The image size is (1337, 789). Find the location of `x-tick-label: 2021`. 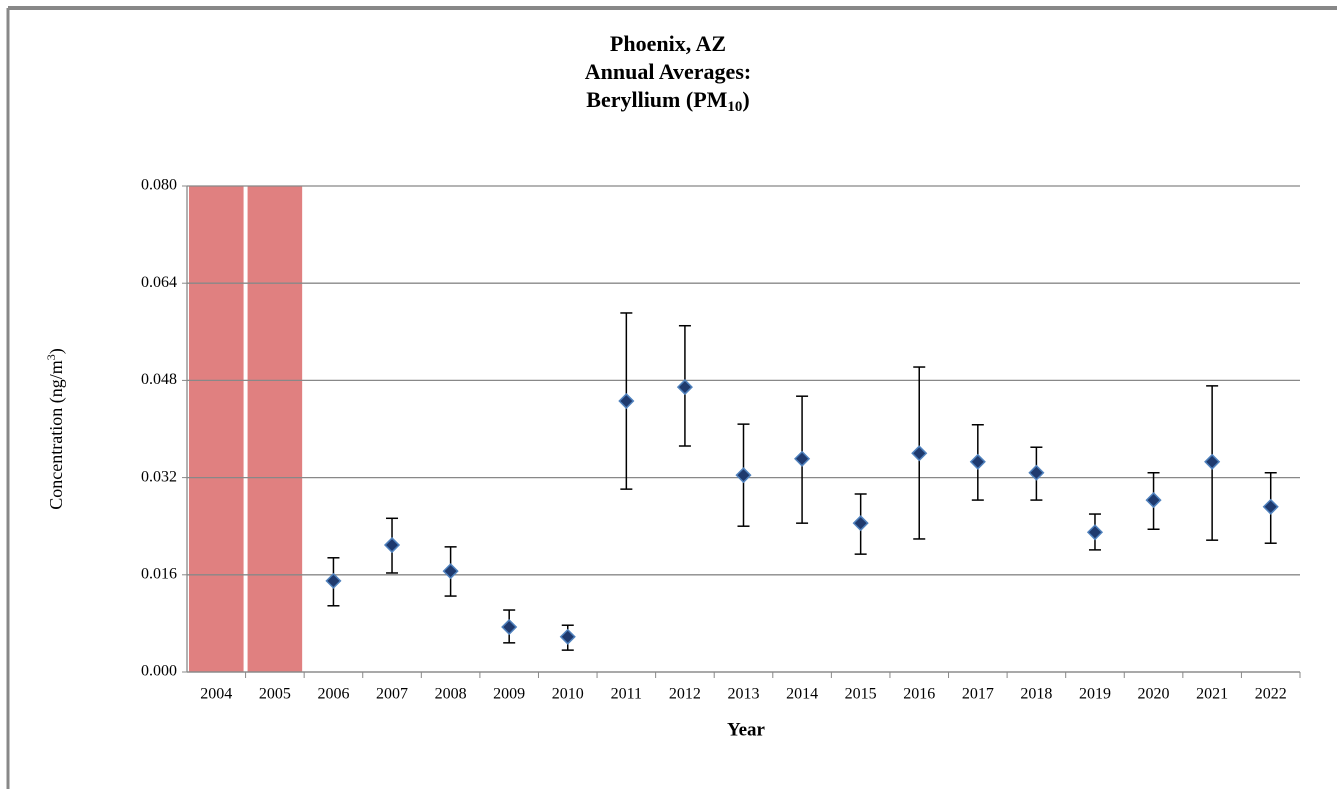

x-tick-label: 2021 is located at coordinates (1212, 694).